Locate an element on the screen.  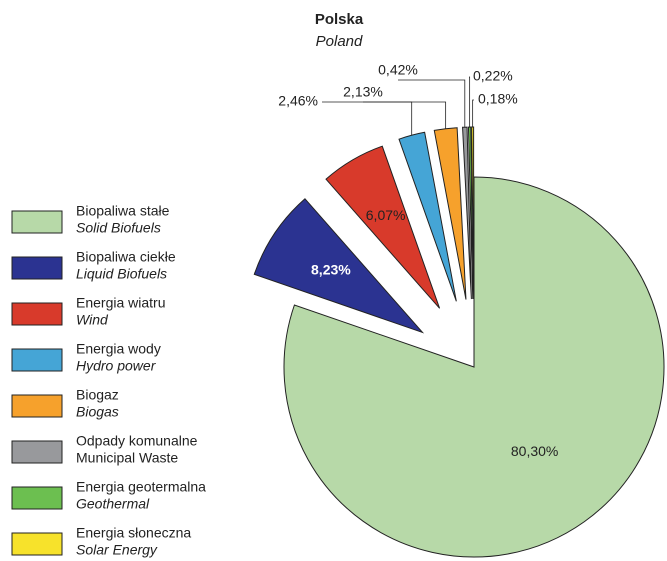
data-label: 0,22% is located at coordinates (493, 76).